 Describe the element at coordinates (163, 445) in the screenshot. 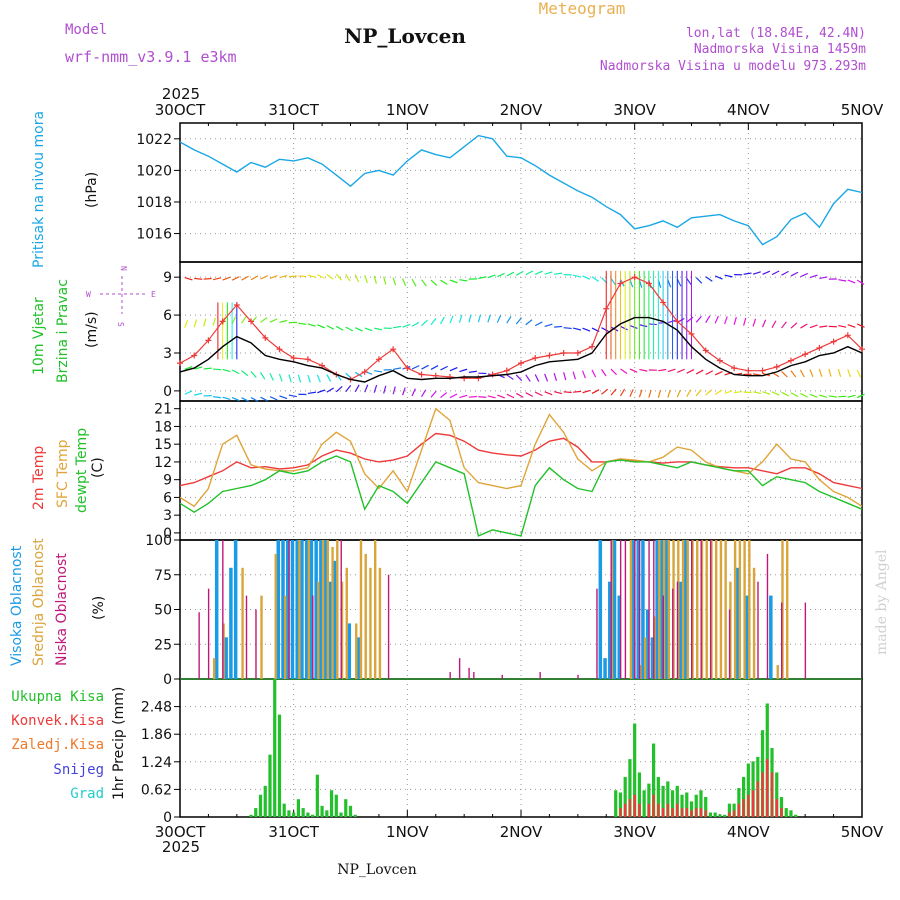

I see `y-tick-label: 15` at that location.